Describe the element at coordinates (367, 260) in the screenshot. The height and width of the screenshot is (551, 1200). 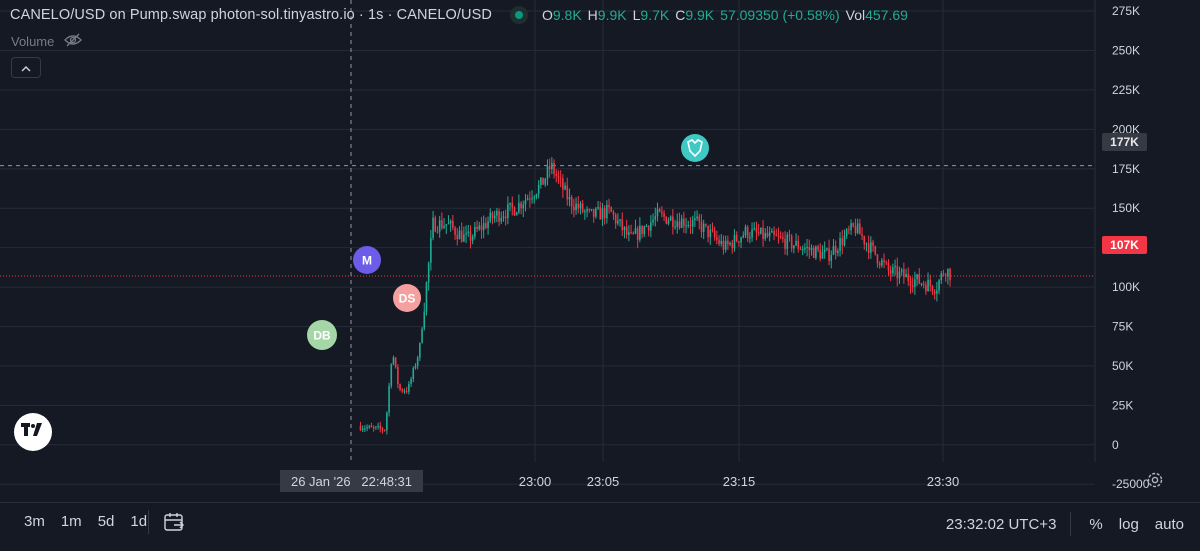
I see `trade-marker-m: M` at that location.